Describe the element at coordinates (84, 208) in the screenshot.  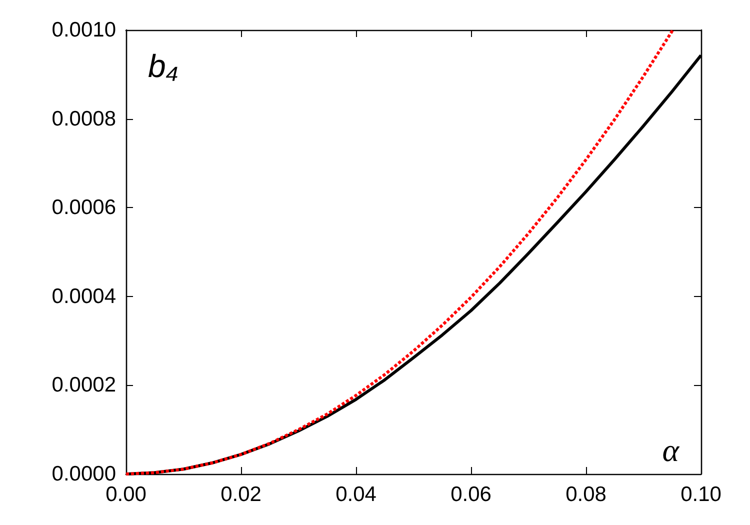
I see `y-tick-label: 0.0006` at that location.